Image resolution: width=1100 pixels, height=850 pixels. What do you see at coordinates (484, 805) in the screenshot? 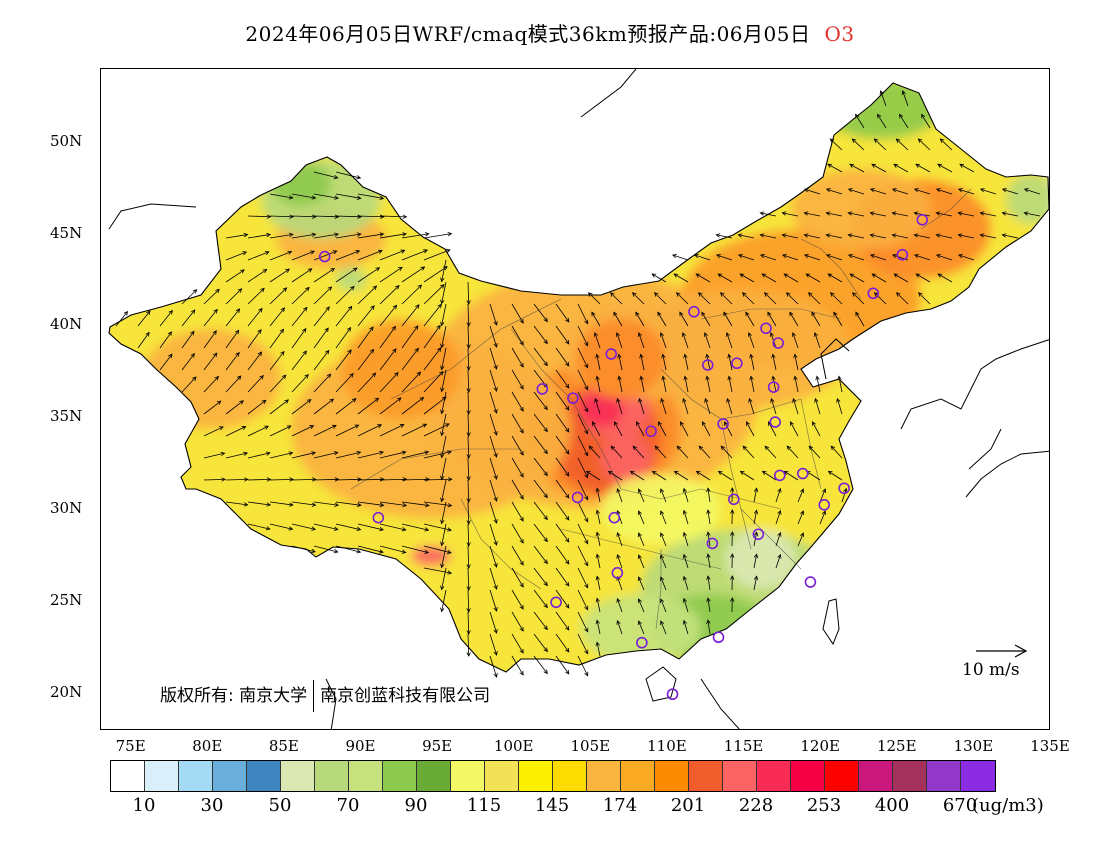
I see `colorbar-label: 115` at bounding box center [484, 805].